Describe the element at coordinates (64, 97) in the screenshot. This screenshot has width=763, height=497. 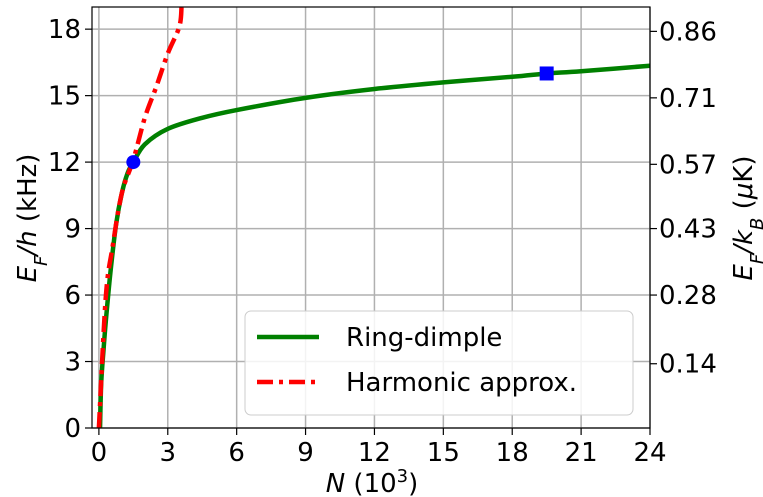
I see `y-tick-label: 15` at that location.